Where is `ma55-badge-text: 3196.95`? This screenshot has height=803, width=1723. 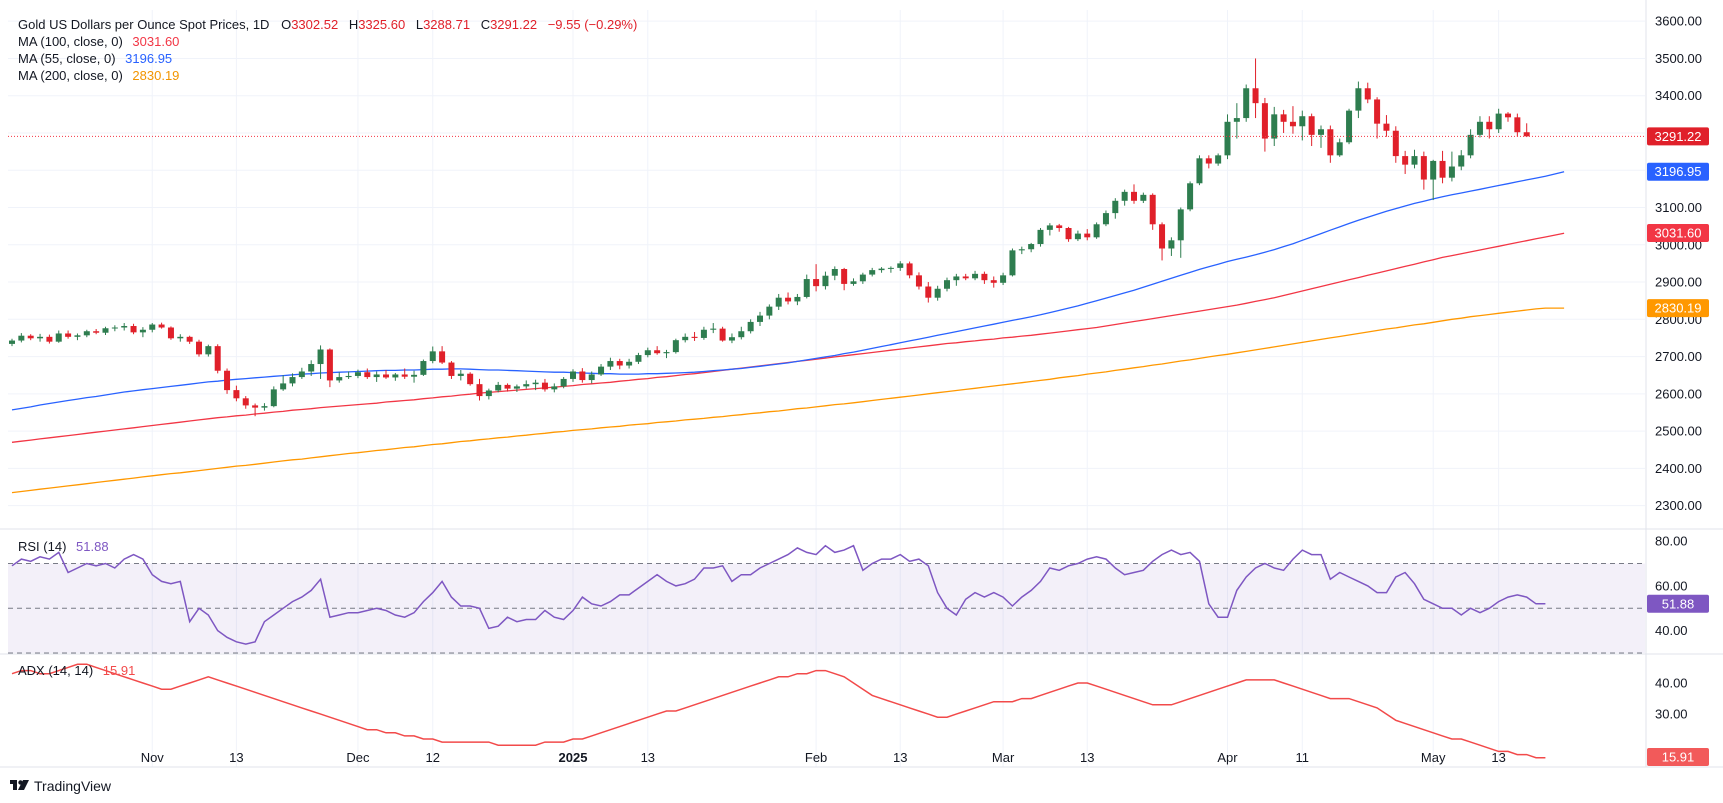 ma55-badge-text: 3196.95 is located at coordinates (1678, 171).